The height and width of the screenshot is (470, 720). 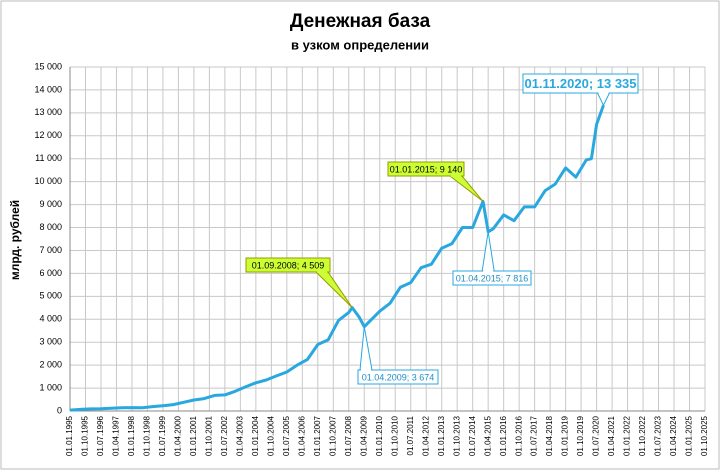 What do you see at coordinates (704, 435) in the screenshot?
I see `x-tick-label: 01.10.2025` at bounding box center [704, 435].